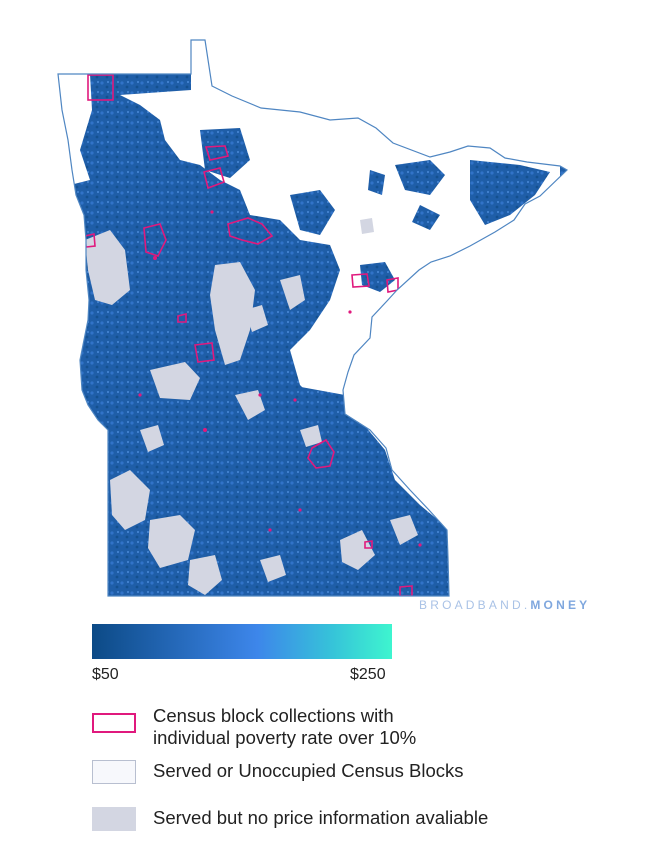 The height and width of the screenshot is (852, 649). Describe the element at coordinates (114, 819) in the screenshot. I see `no-price-swatch` at that location.